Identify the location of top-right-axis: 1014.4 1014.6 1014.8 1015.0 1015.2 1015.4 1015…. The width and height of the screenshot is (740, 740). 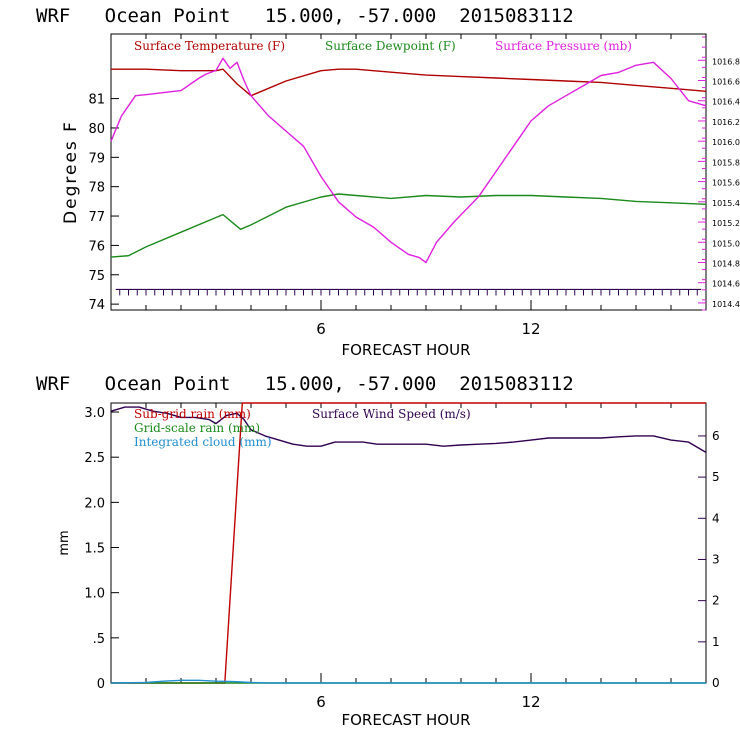
(719, 173).